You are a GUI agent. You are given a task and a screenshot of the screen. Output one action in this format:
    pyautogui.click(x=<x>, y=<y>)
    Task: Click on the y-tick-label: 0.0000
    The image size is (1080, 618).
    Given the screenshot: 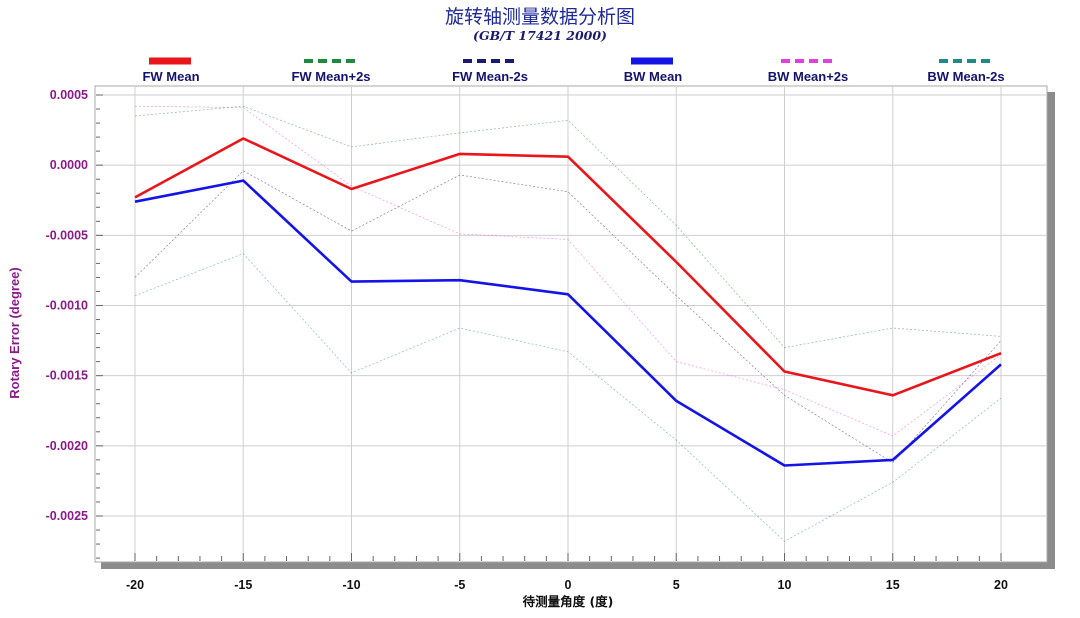 What is the action you would take?
    pyautogui.click(x=69, y=165)
    